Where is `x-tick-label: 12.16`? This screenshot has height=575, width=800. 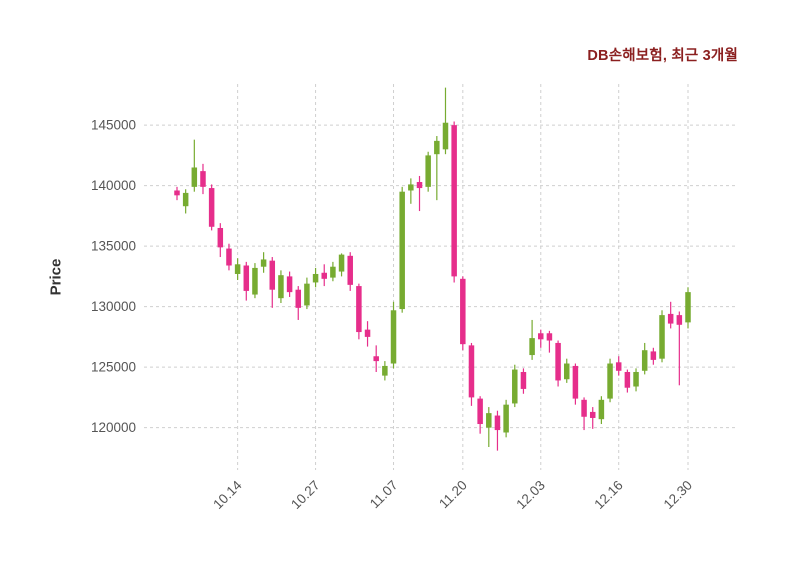
x-tick-label: 12.16 is located at coordinates (608, 495).